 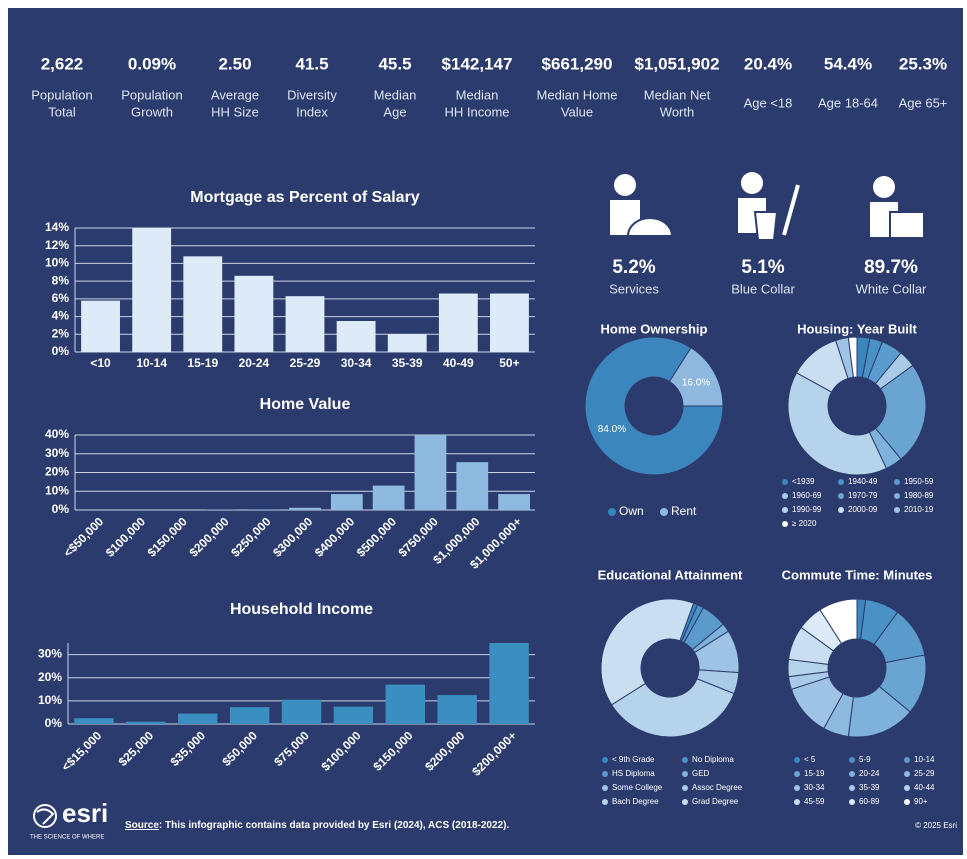 What do you see at coordinates (311, 63) in the screenshot?
I see `stat-value: 41.5` at bounding box center [311, 63].